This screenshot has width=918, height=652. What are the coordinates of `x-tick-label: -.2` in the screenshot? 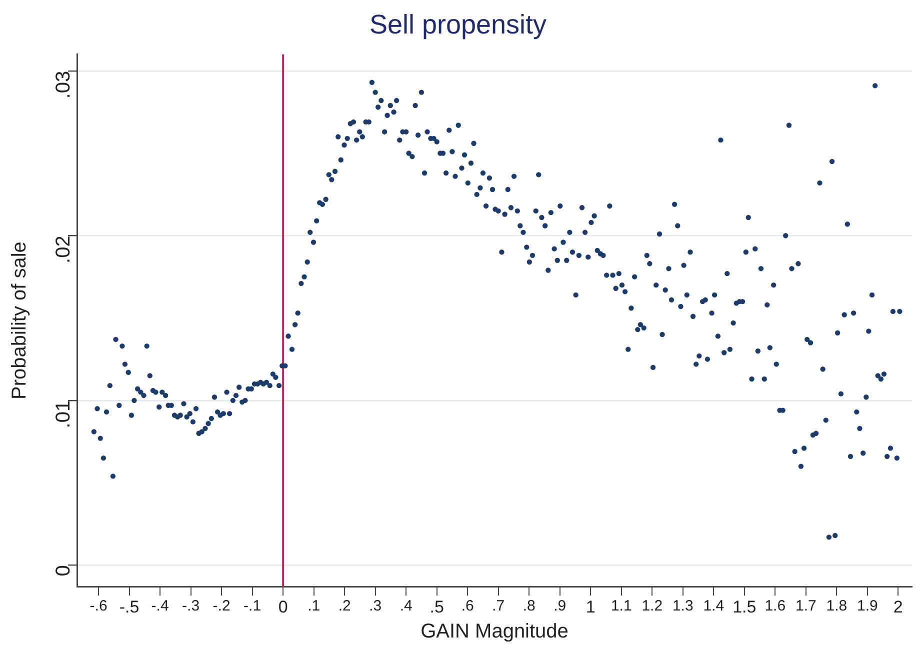 It's located at (221, 606).